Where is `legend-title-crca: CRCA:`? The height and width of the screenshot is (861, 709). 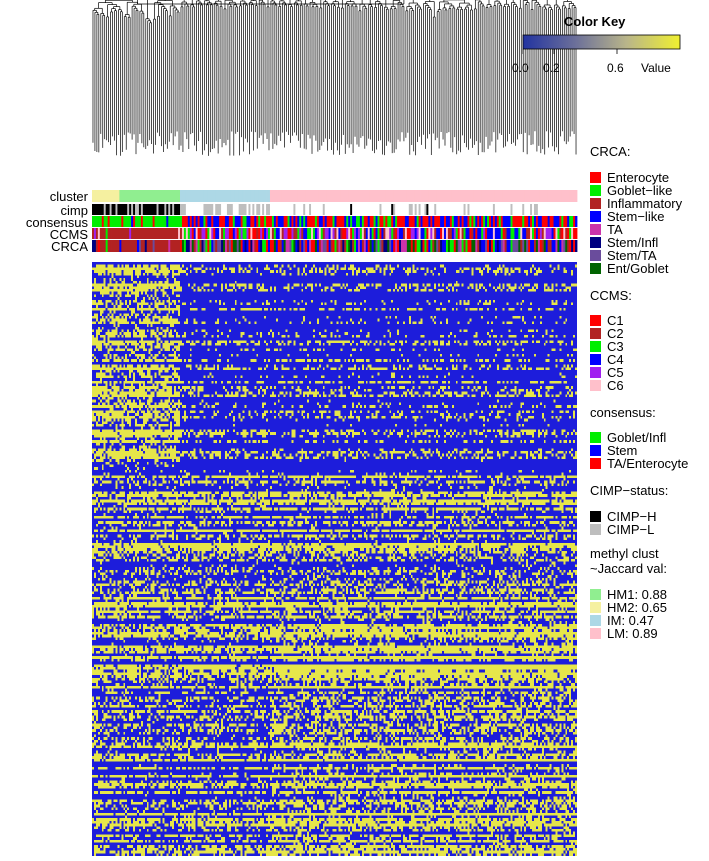 legend-title-crca: CRCA: is located at coordinates (610, 151).